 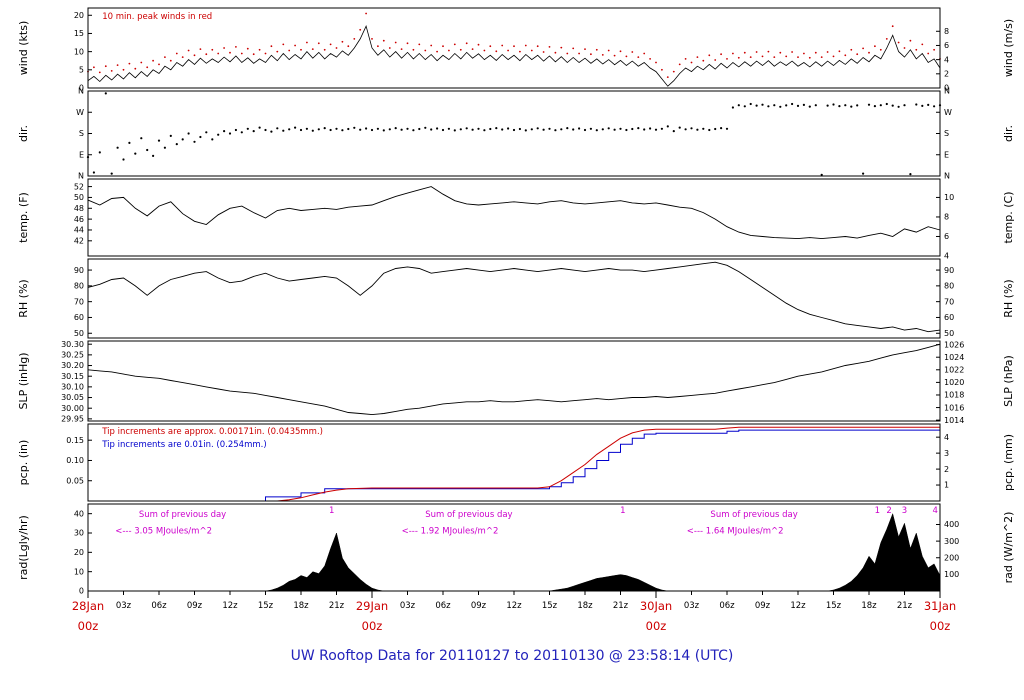 What do you see at coordinates (869, 606) in the screenshot?
I see `hour-tick-label: 18z` at bounding box center [869, 606].